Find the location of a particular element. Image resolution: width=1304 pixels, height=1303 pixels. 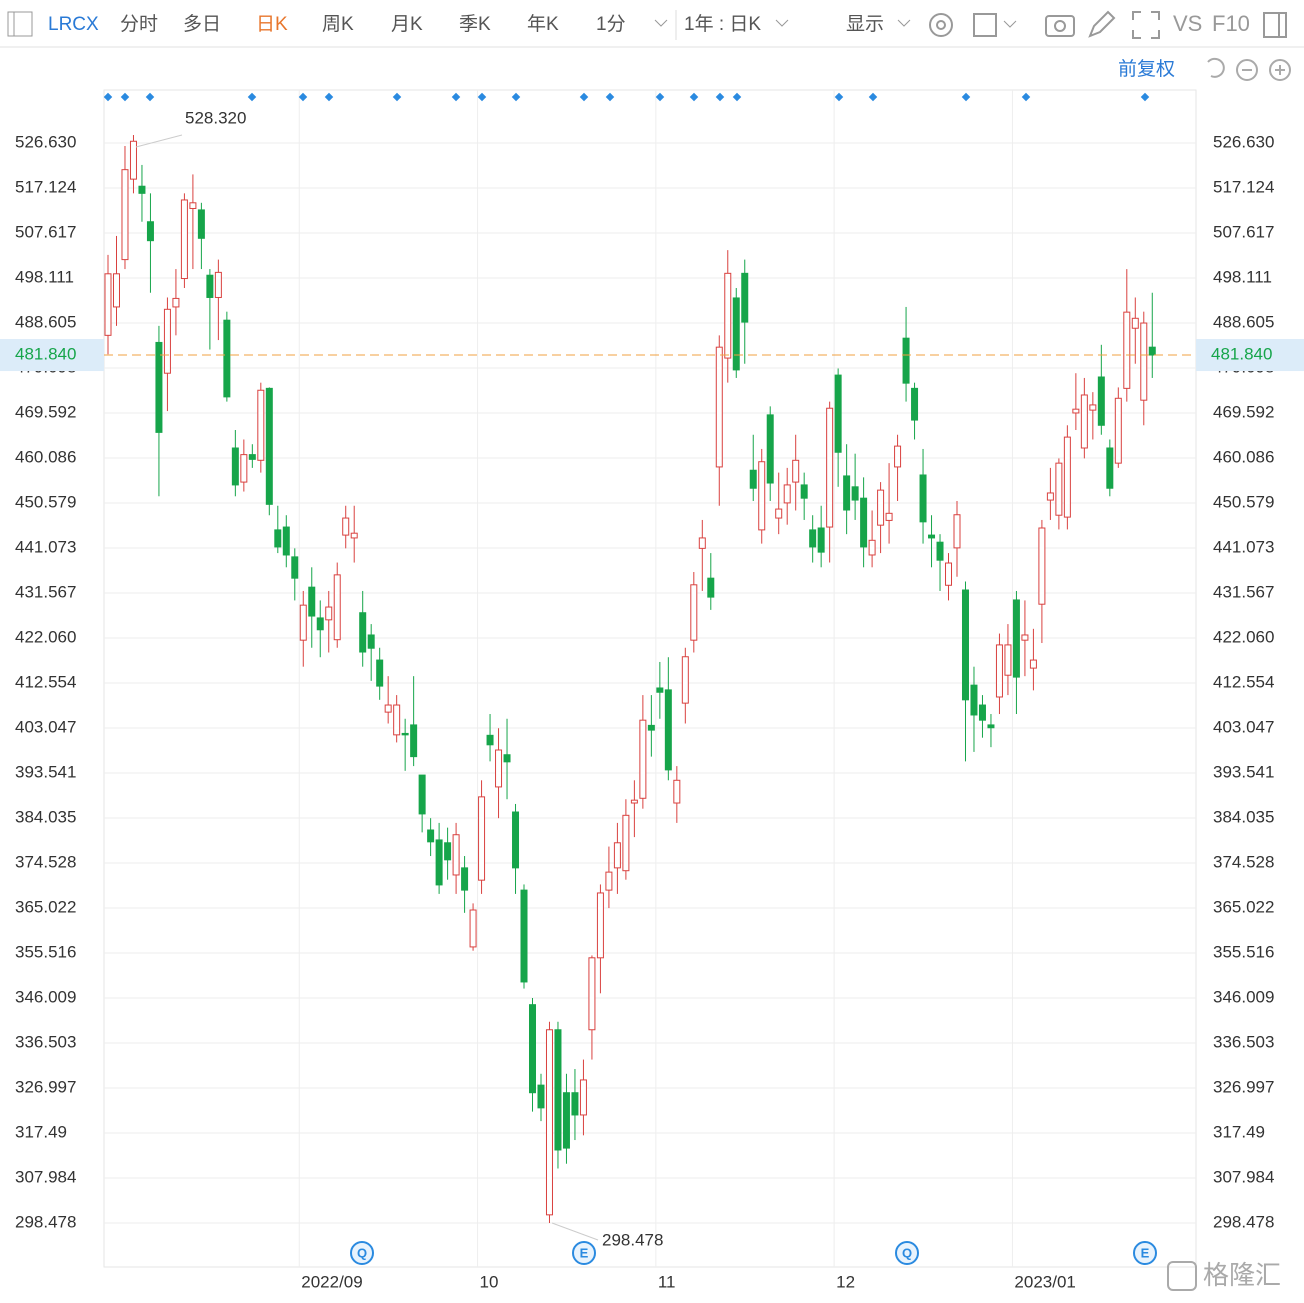

draw-box-icon is located at coordinates (985, 25).